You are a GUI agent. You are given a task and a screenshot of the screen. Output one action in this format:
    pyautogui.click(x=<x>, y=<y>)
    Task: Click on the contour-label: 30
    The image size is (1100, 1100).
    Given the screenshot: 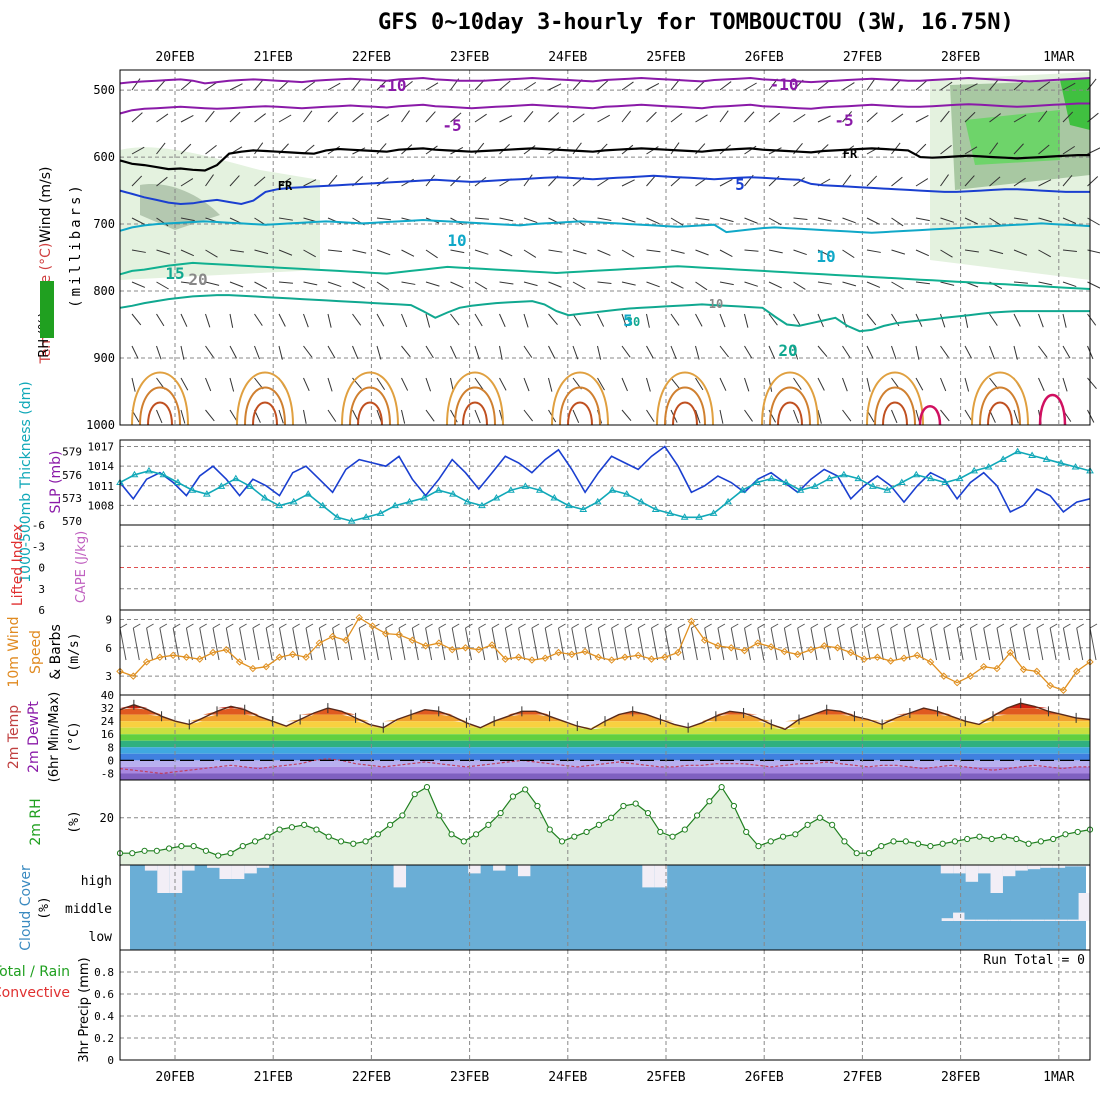 What is the action you would take?
    pyautogui.click(x=633, y=322)
    